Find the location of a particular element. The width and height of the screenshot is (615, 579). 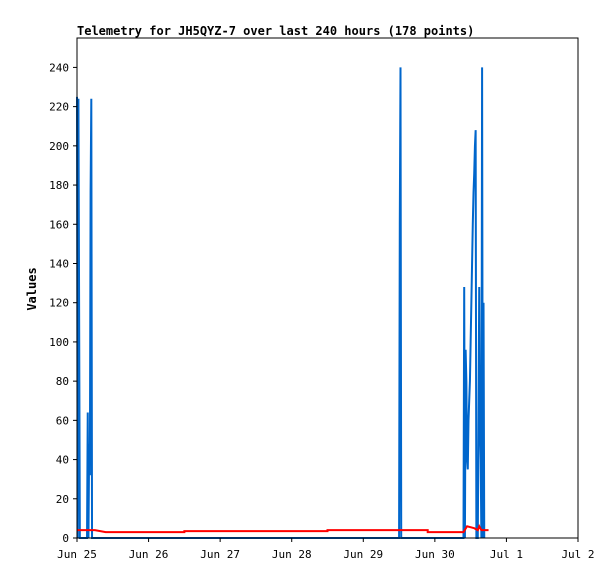

x-tick-label: Jul 2 is located at coordinates (577, 554).